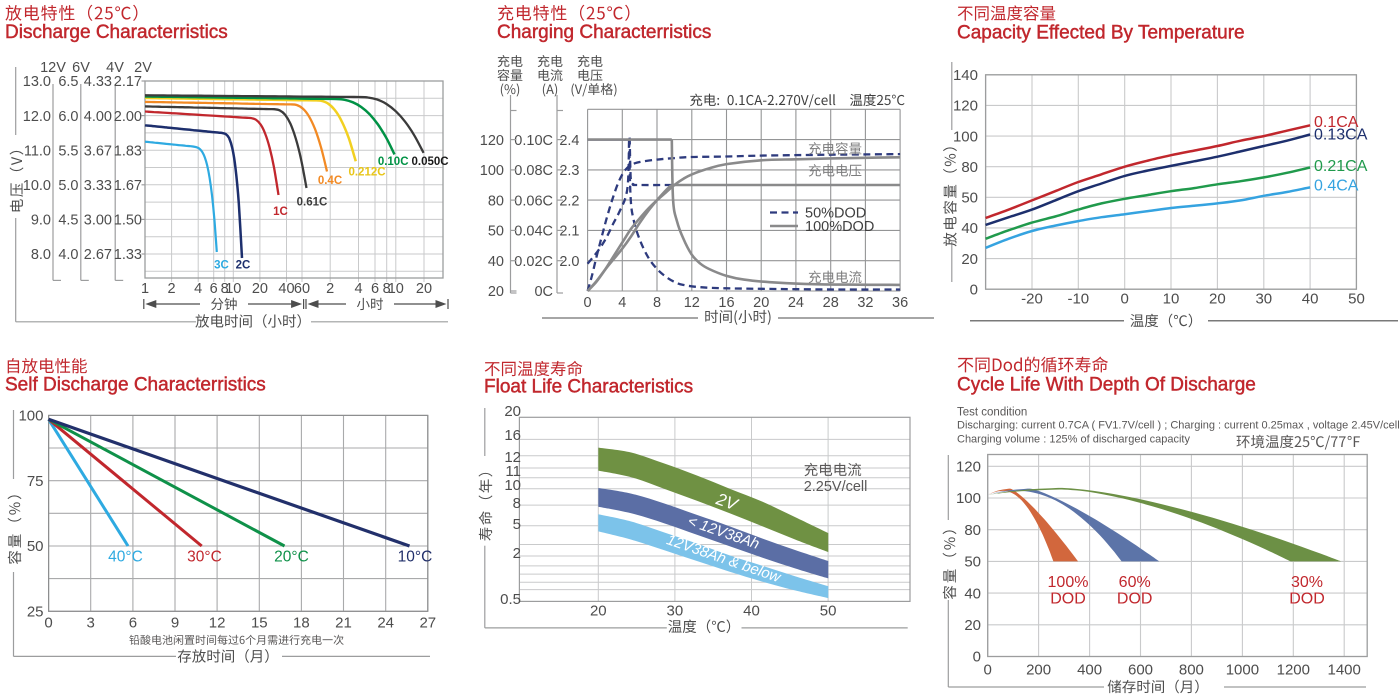 The height and width of the screenshot is (700, 1400). Describe the element at coordinates (1263, 299) in the screenshot. I see `svg-text: 30` at that location.